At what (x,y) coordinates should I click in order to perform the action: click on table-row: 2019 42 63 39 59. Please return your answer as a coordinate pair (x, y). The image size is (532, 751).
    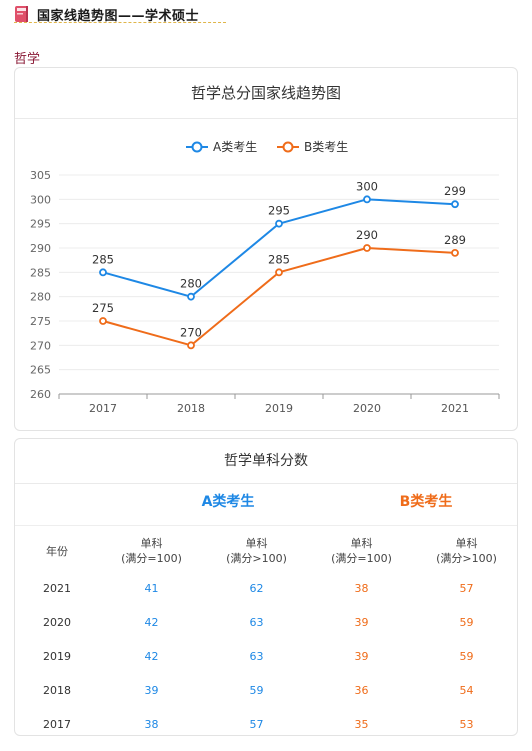
    Looking at the image, I should click on (267, 656).